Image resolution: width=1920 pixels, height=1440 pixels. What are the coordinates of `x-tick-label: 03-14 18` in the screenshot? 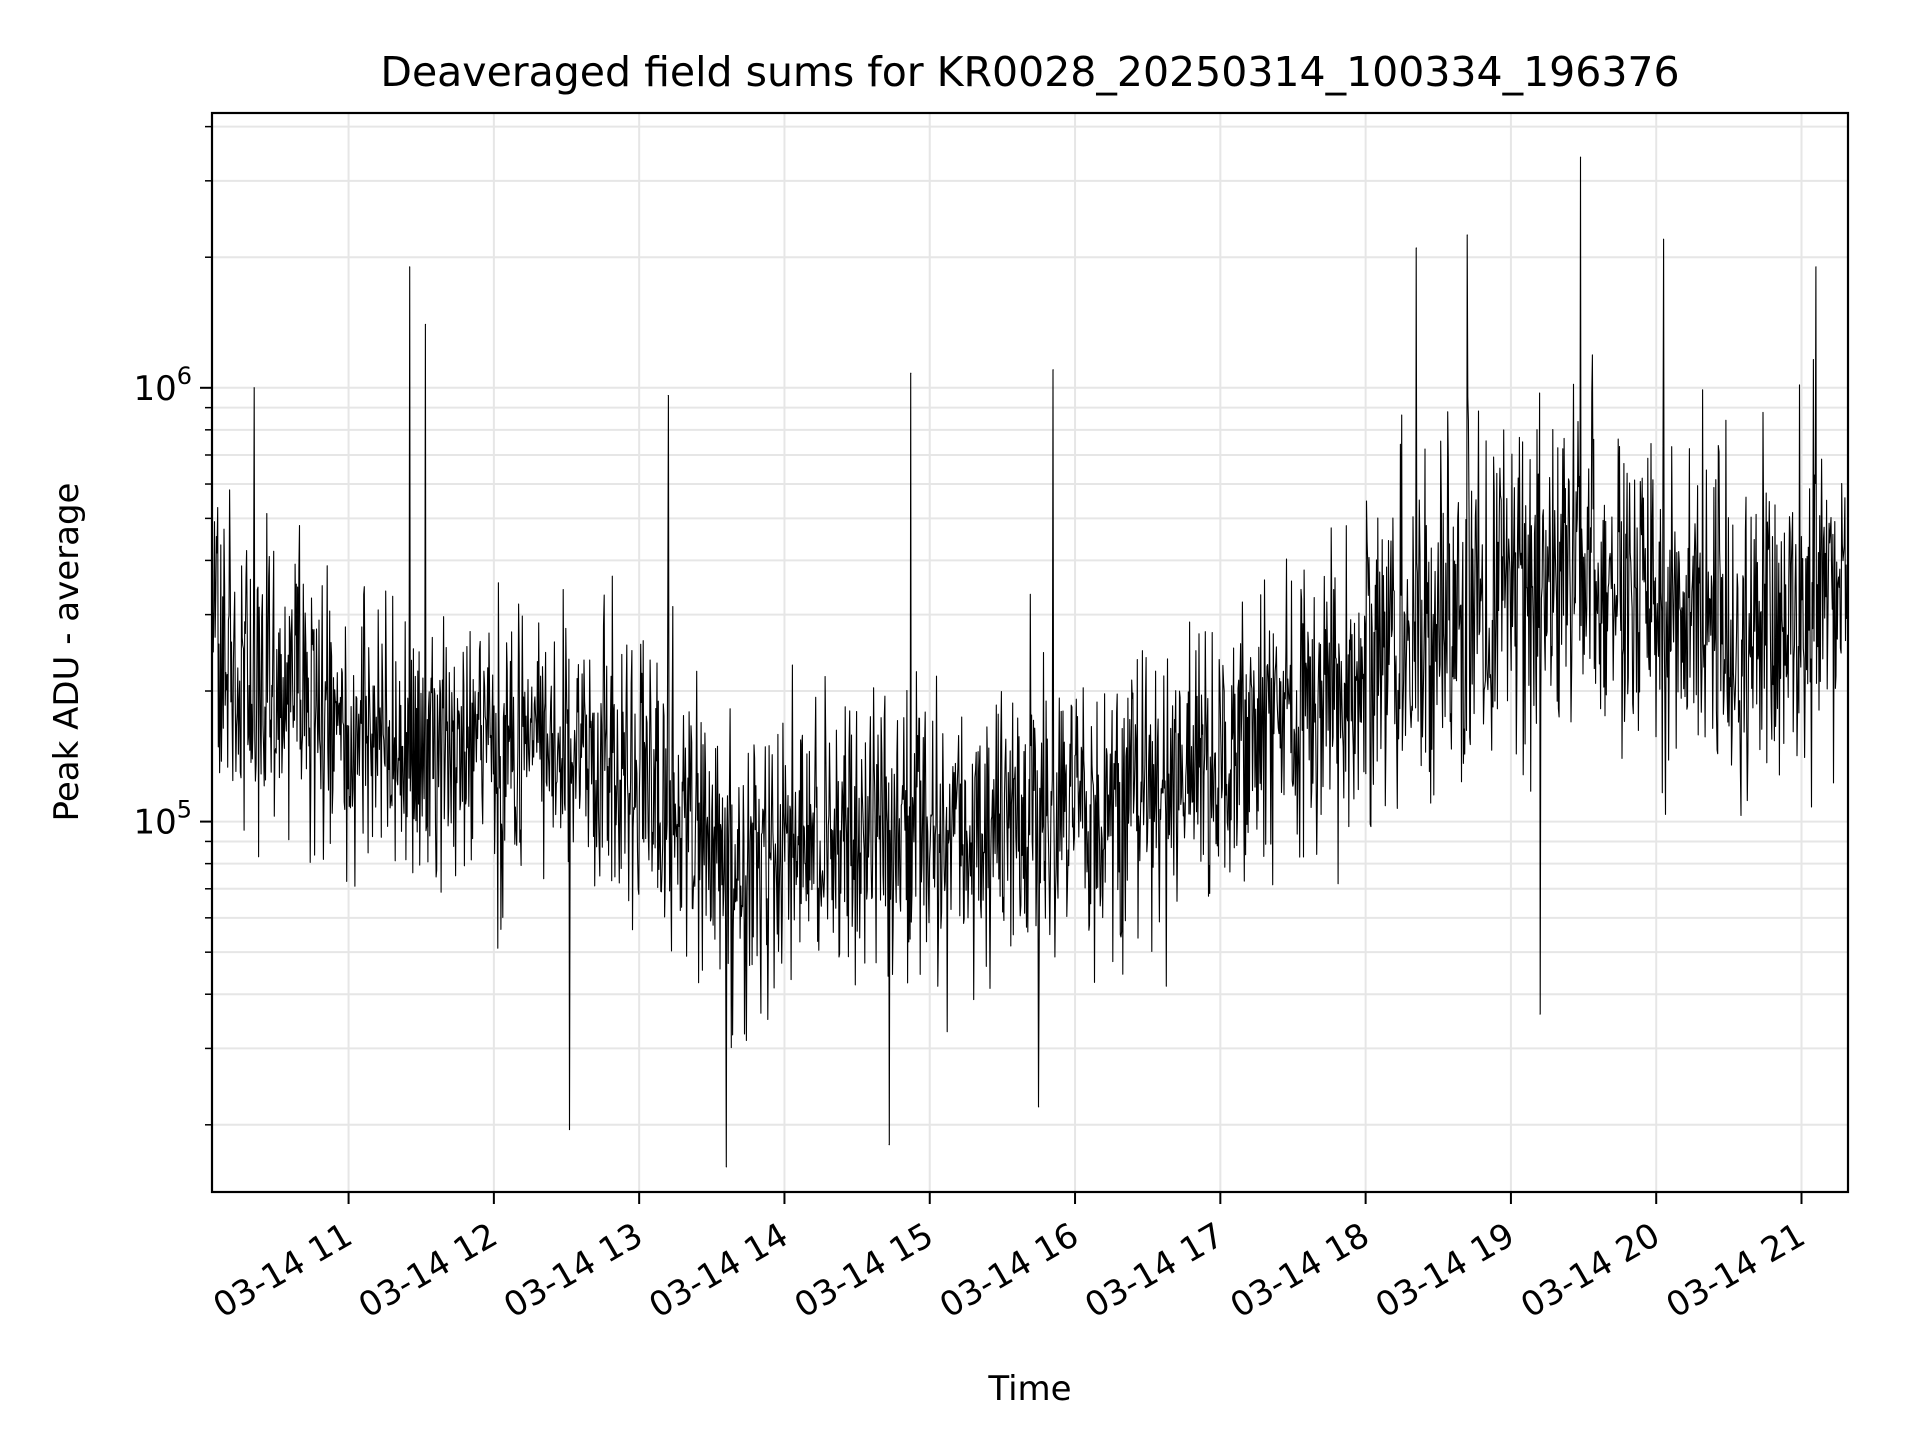 It's located at (1300, 1270).